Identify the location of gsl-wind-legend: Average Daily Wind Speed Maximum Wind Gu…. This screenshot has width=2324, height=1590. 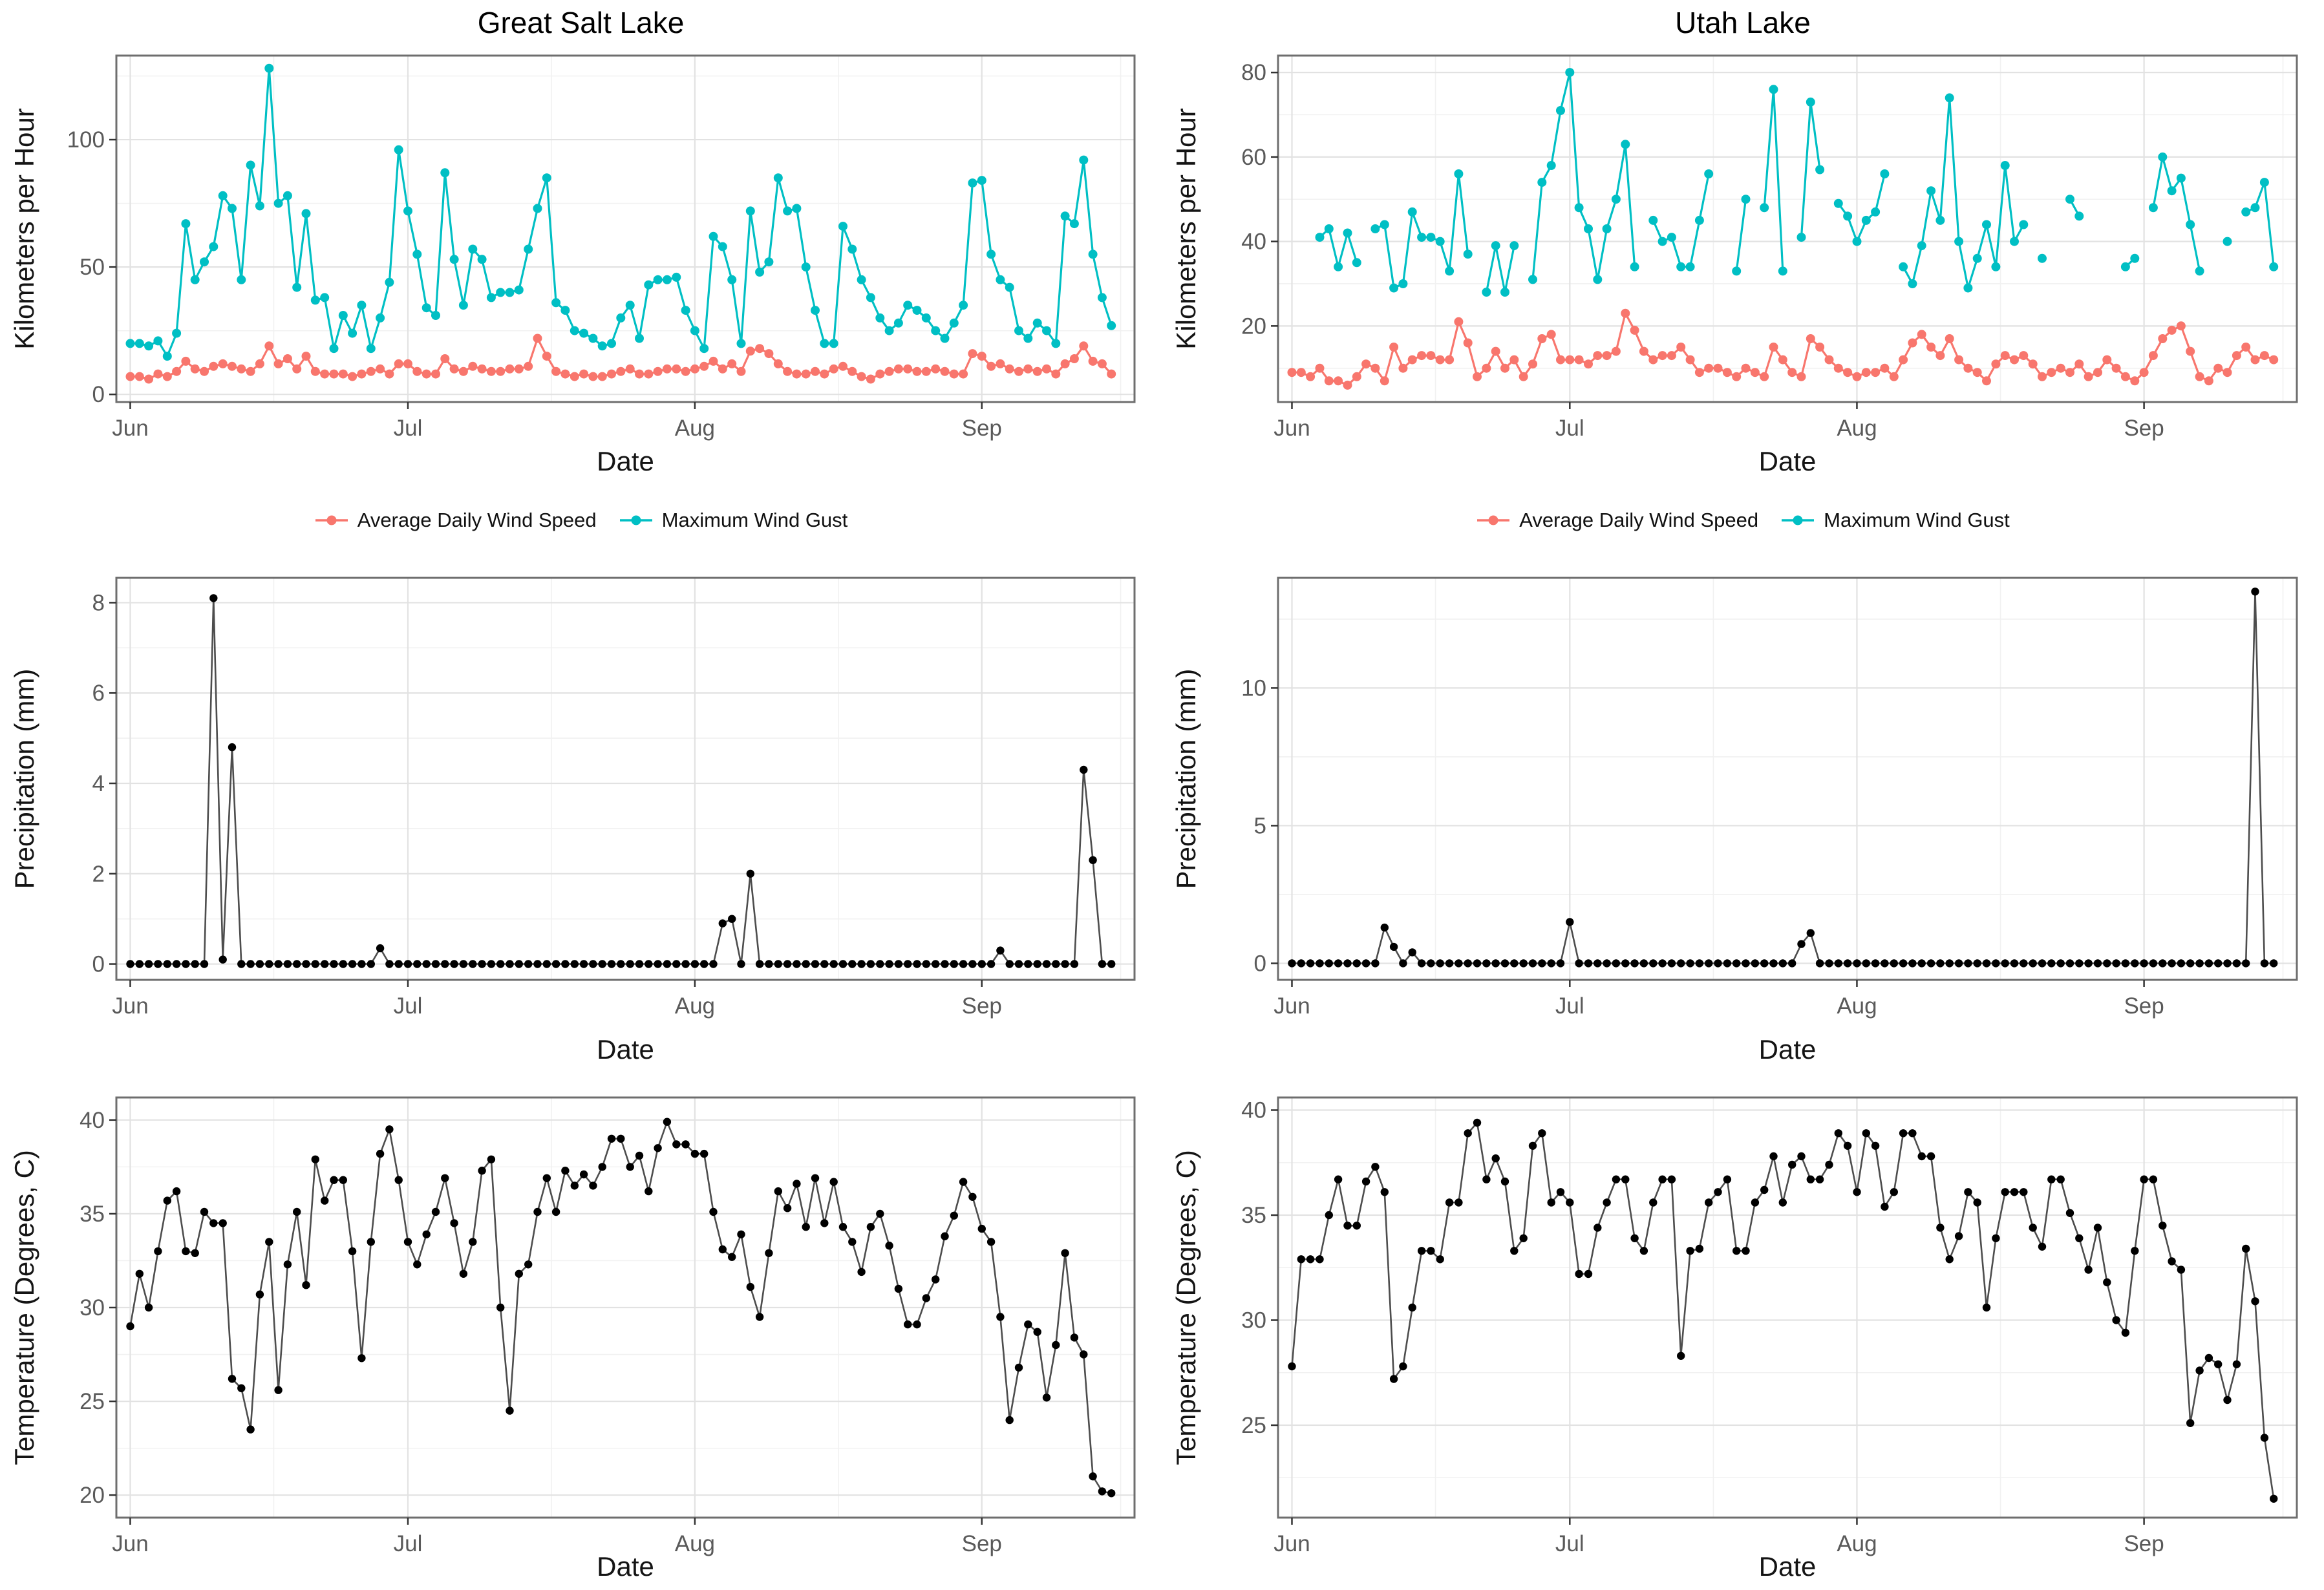
(581, 521).